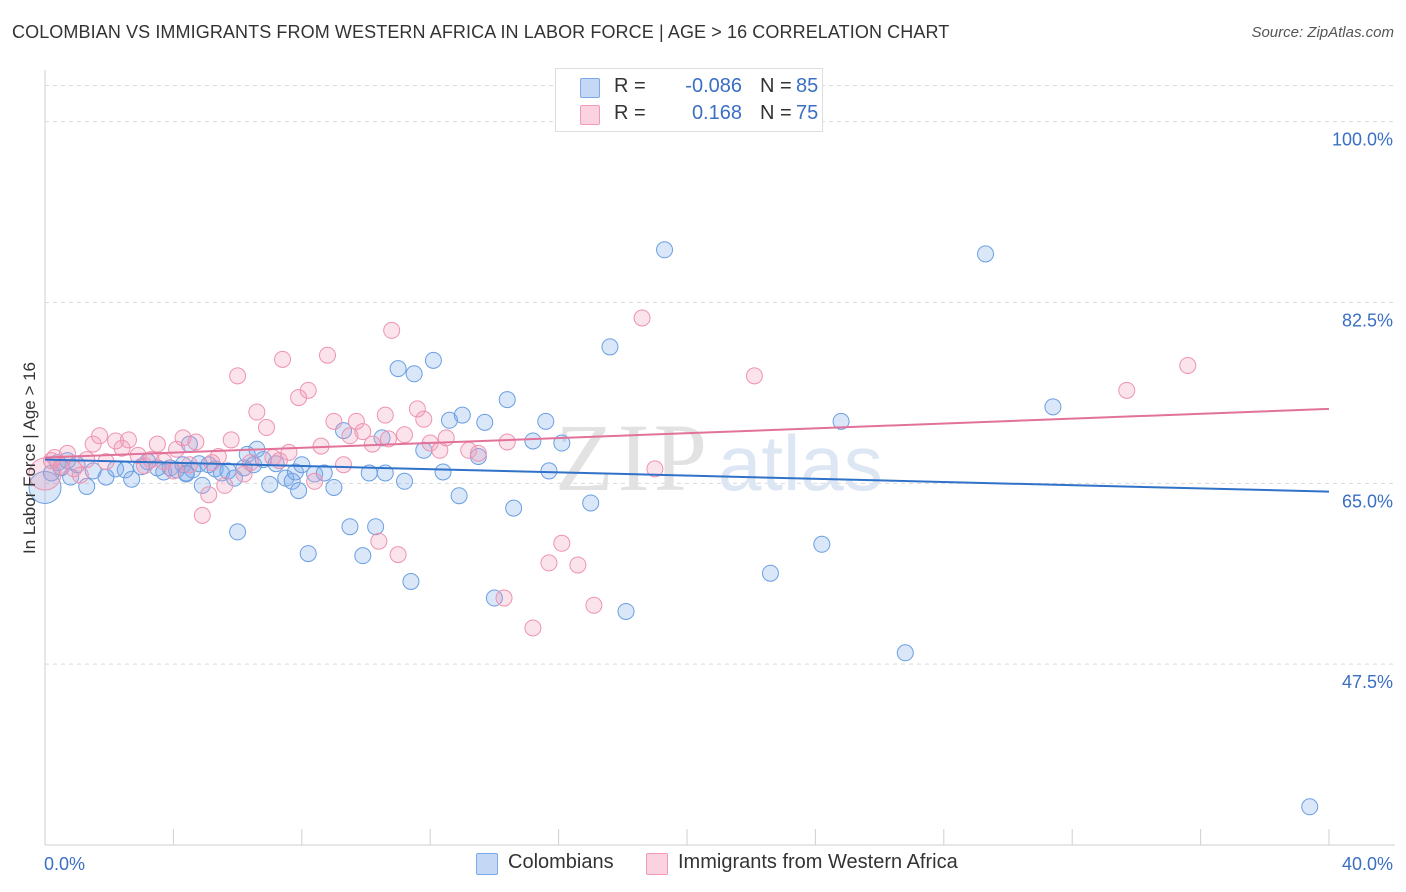 This screenshot has height=892, width=1406. What do you see at coordinates (776, 86) in the screenshot?
I see `legend-n-label: N =` at bounding box center [776, 86].